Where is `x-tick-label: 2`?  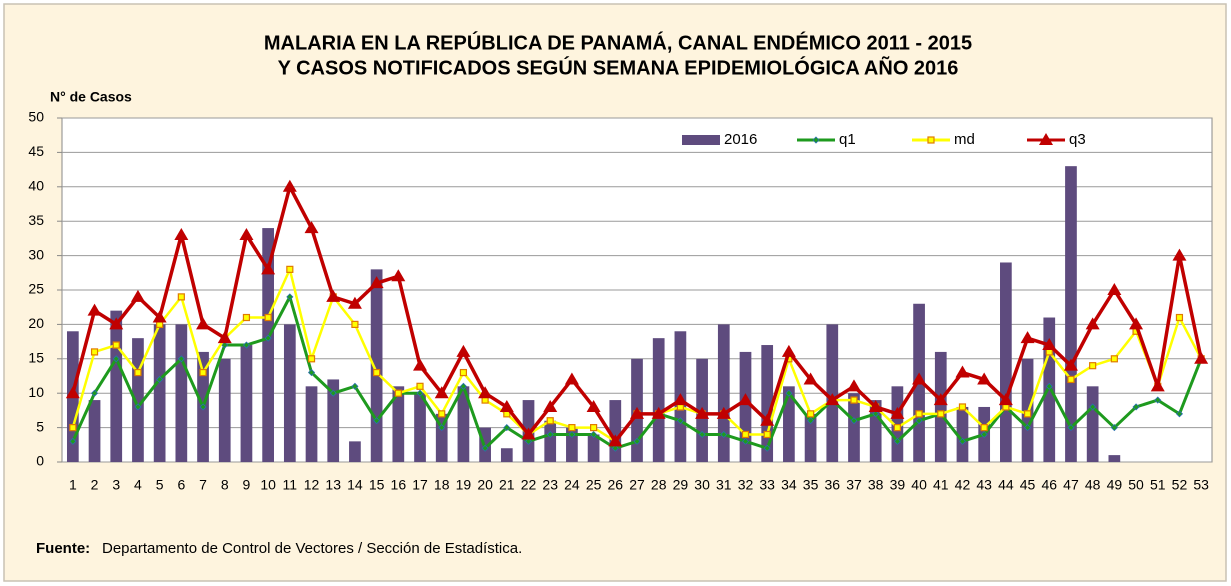
x-tick-label: 2 is located at coordinates (95, 485).